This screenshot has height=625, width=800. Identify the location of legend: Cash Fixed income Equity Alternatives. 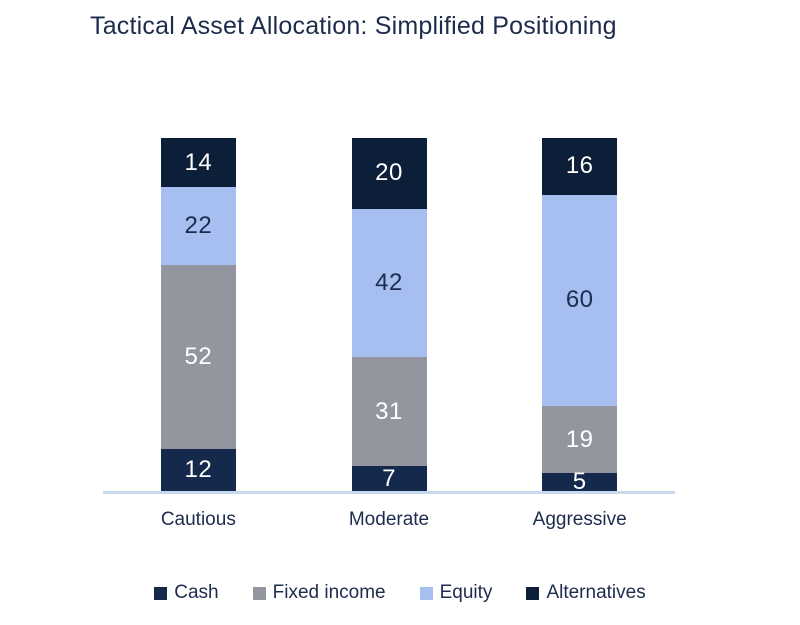
(400, 593).